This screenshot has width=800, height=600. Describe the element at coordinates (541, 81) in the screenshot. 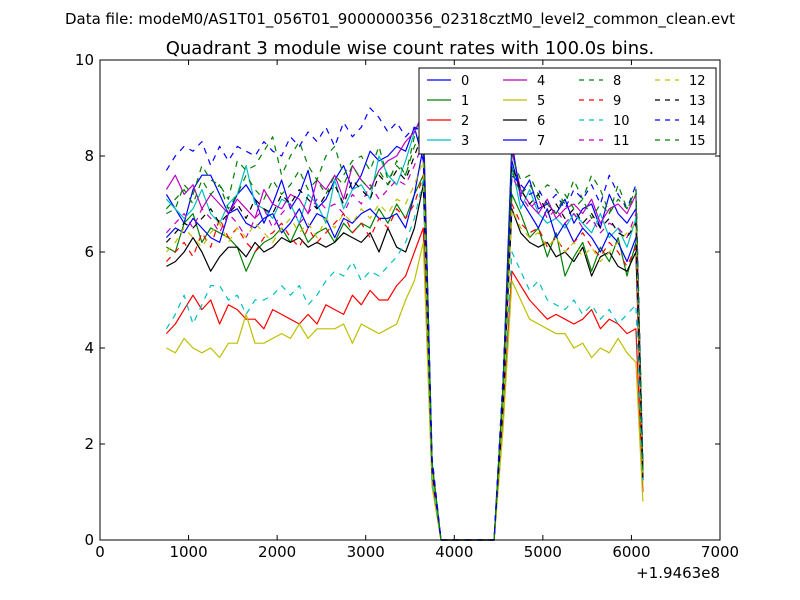

I see `legend-label-4: 4` at that location.